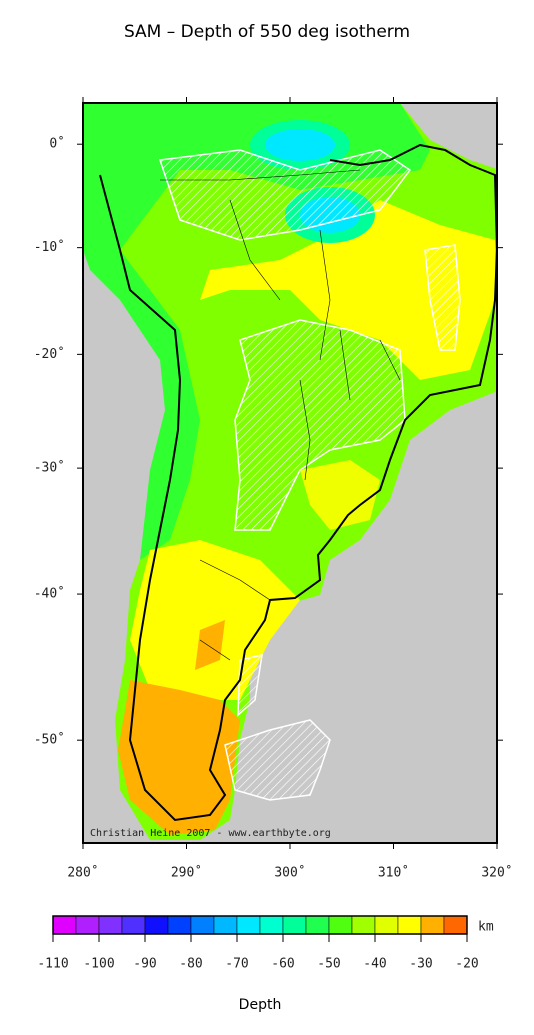 The width and height of the screenshot is (534, 1035). I want to click on x-tick-label: 300˚, so click(289, 873).